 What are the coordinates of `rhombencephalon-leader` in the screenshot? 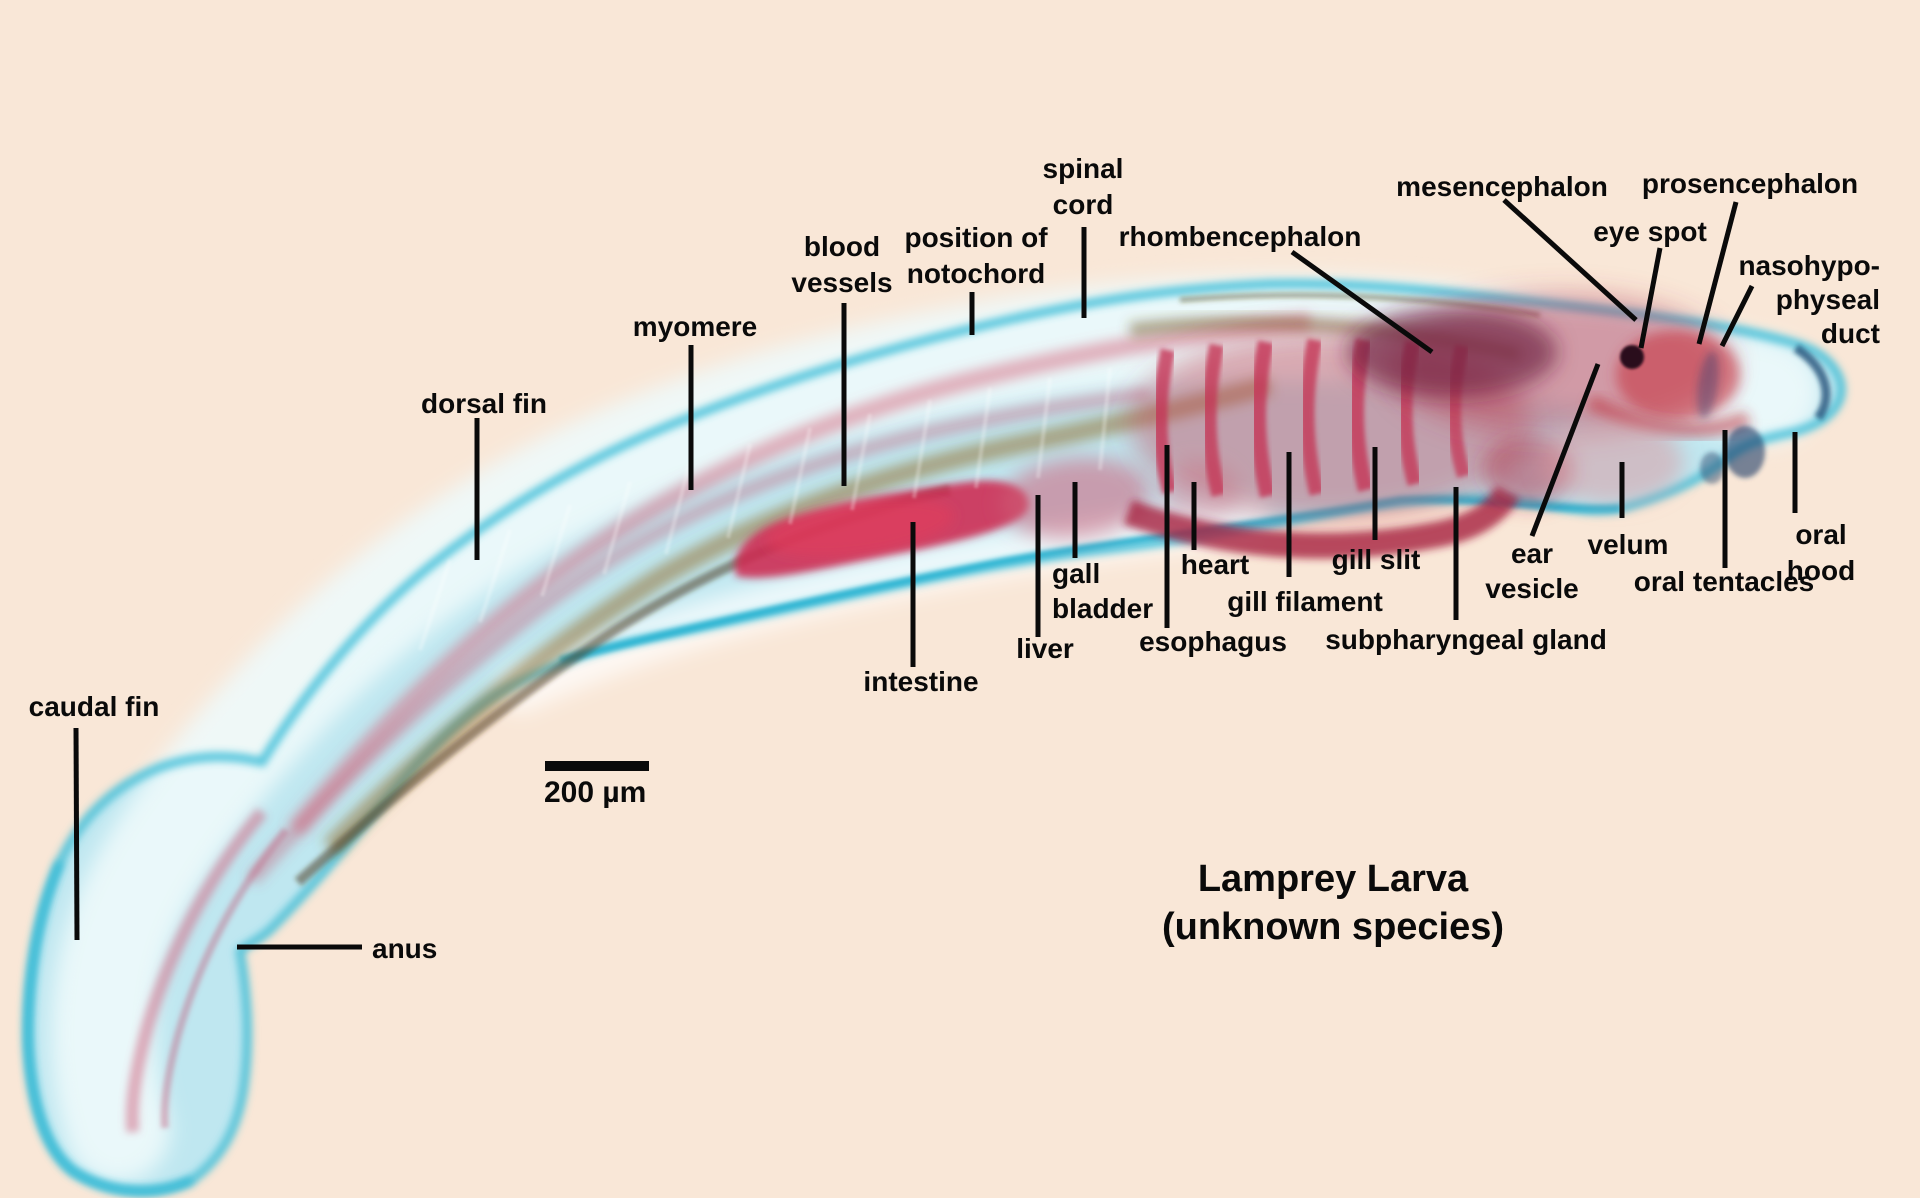 It's located at (1362, 302).